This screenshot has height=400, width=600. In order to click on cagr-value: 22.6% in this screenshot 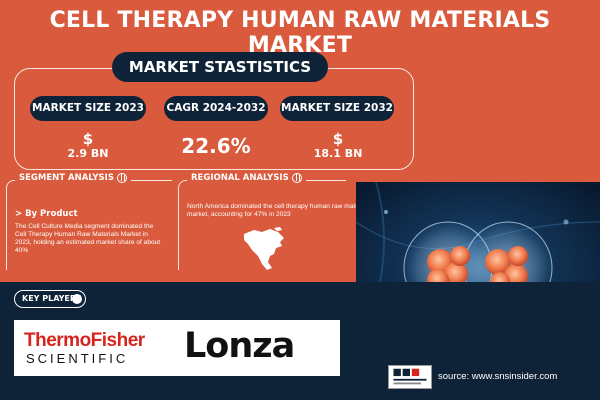, I will do `click(216, 146)`.